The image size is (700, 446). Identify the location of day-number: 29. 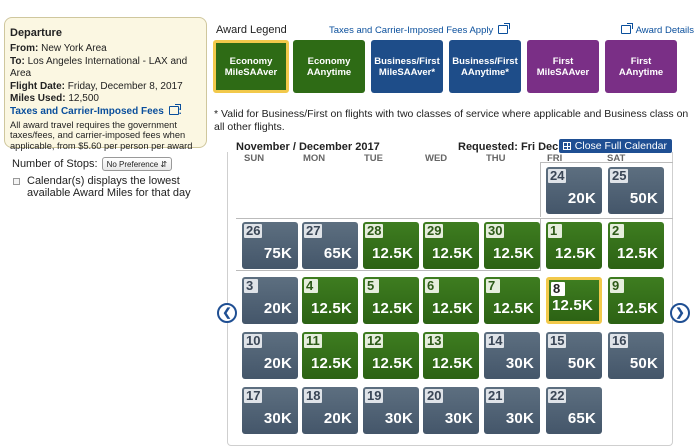
(434, 230).